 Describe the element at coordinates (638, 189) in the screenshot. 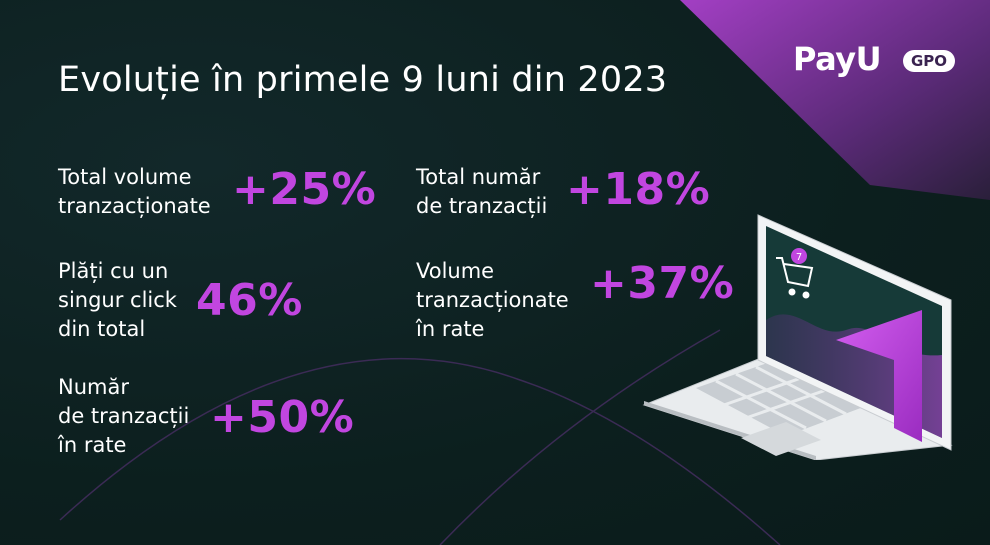

I see `stat-value-total-transactions: +18%` at that location.